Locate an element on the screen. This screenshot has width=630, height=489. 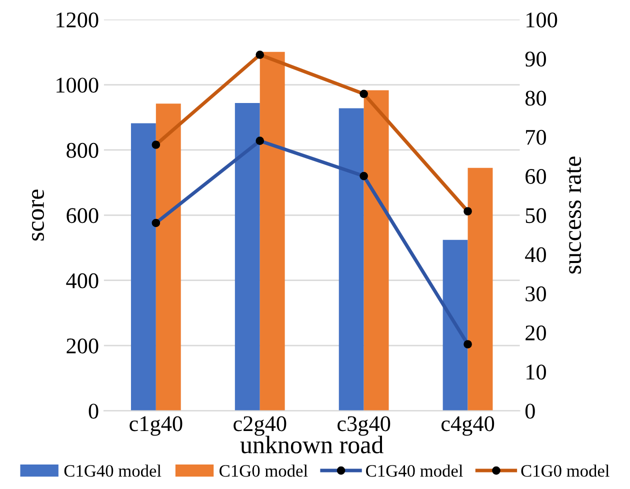
y-tick-label: 1200 is located at coordinates (77, 20).